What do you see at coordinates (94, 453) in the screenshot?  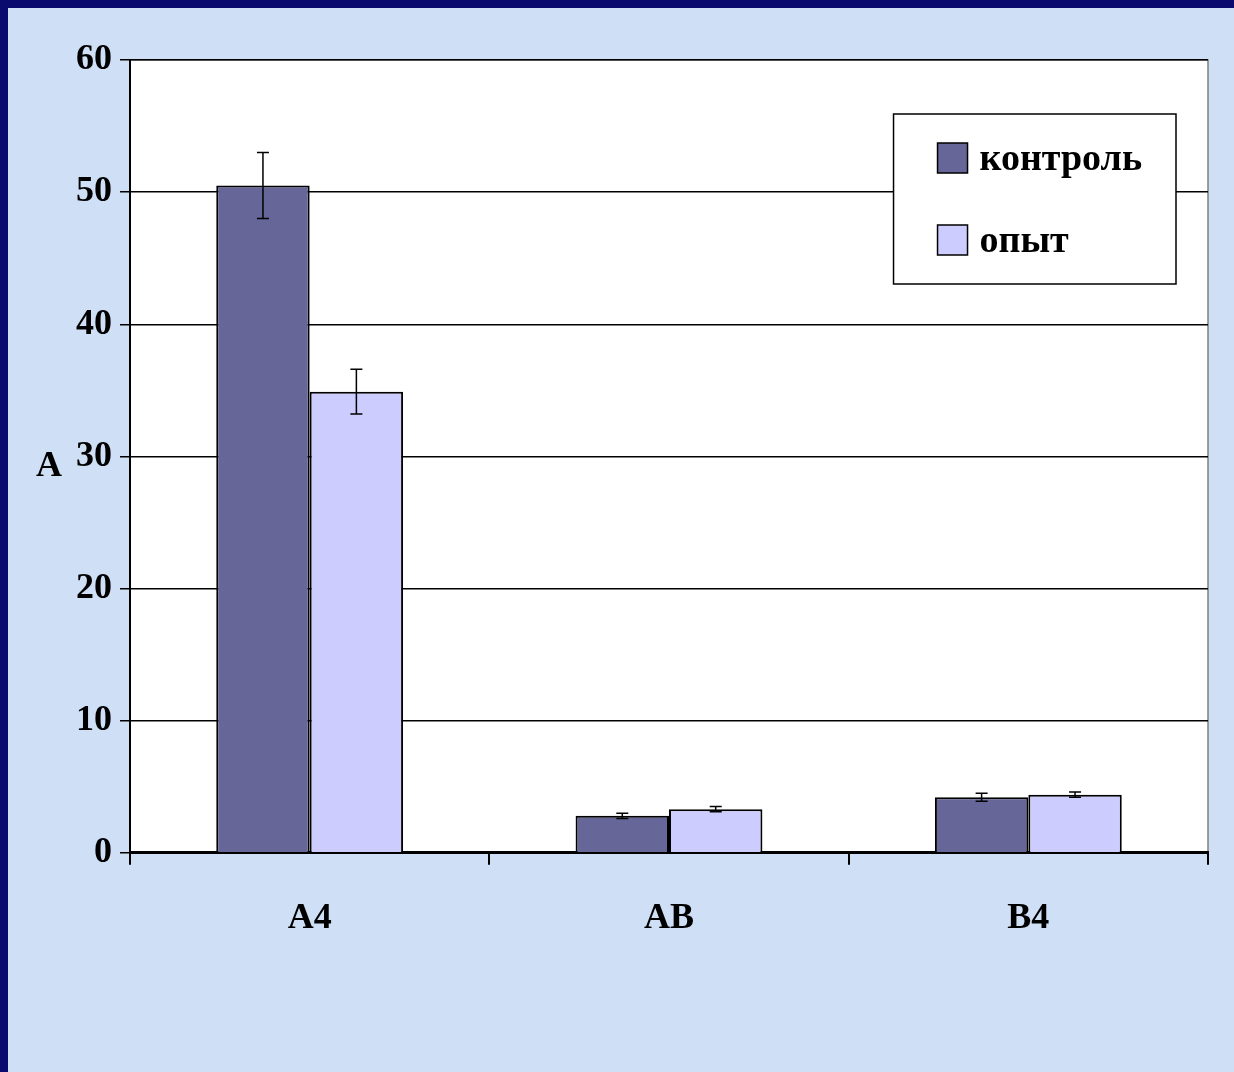 I see `y-tick-label: 30` at bounding box center [94, 453].